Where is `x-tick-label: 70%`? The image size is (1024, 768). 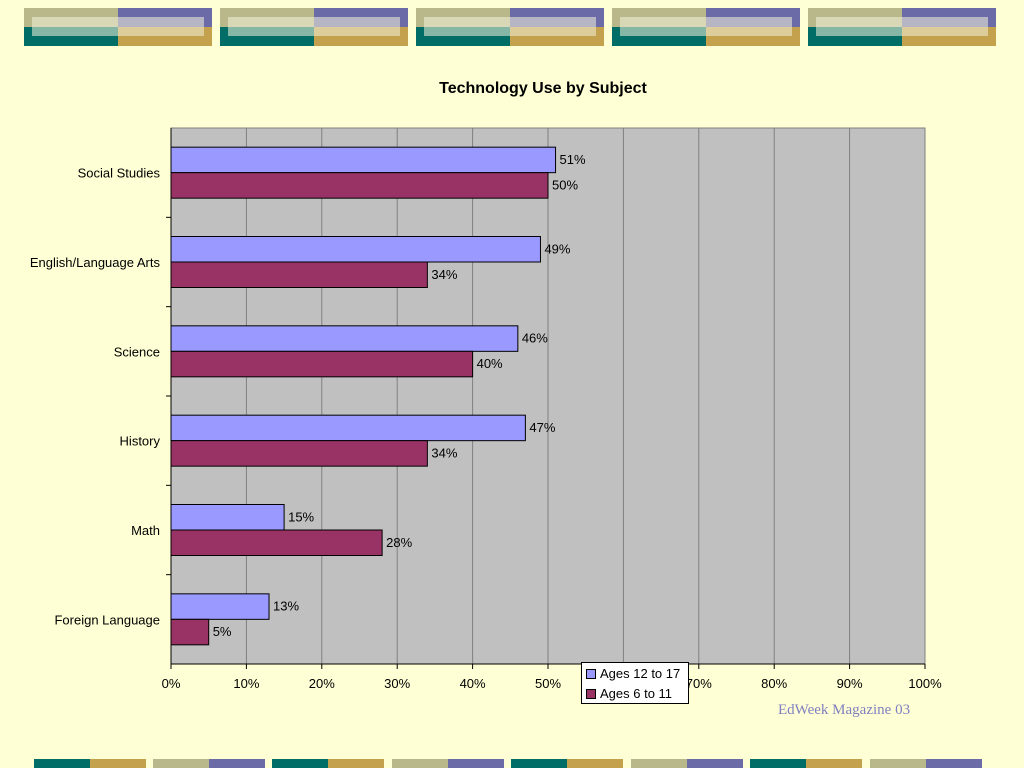
x-tick-label: 70% is located at coordinates (699, 683).